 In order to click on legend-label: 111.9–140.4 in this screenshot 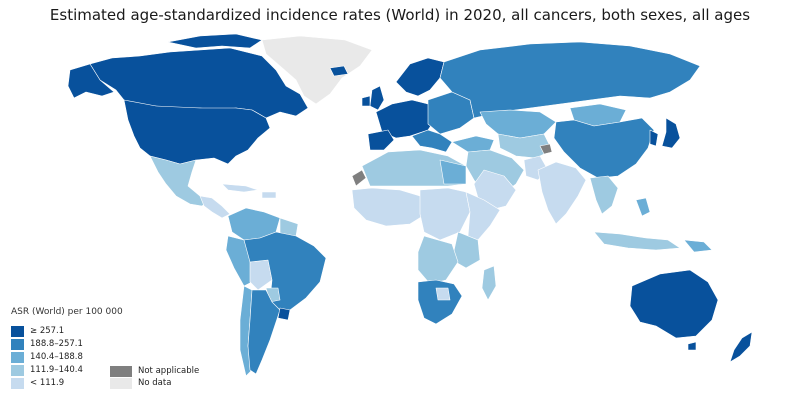, I will do `click(56, 370)`.